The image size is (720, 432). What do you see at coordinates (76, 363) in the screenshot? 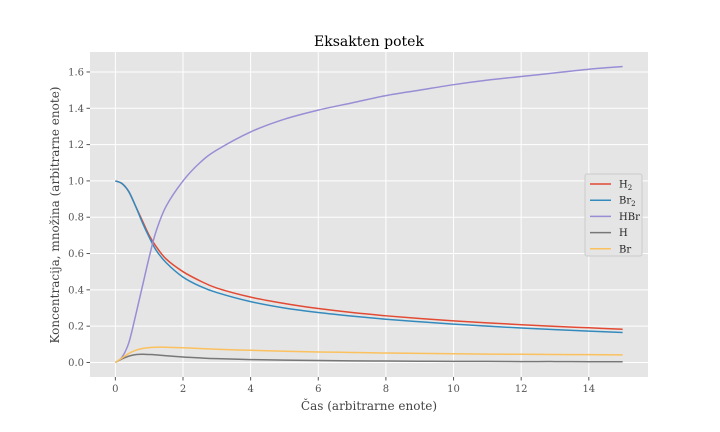
I see `y-tick-label: 0.0` at bounding box center [76, 363].